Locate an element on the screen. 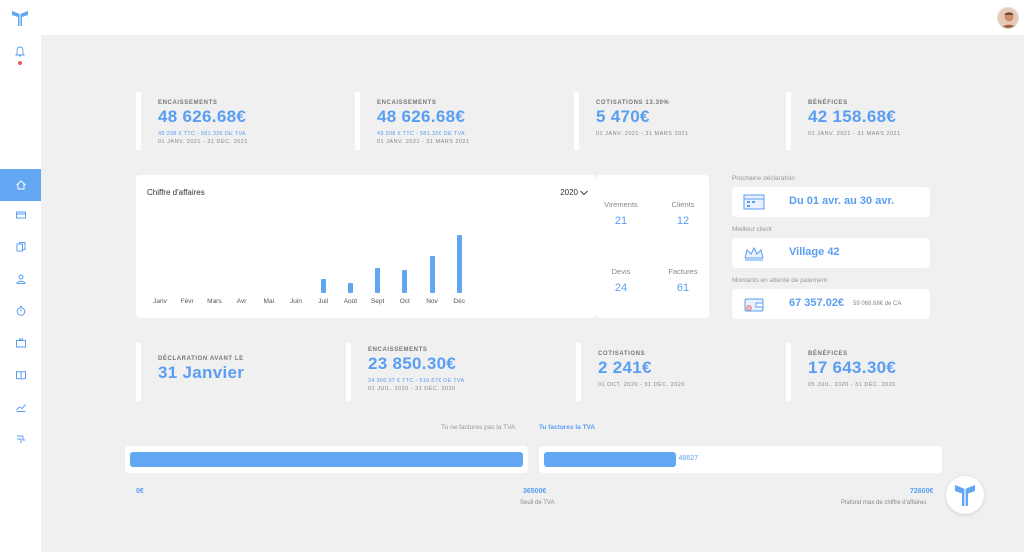 Image resolution: width=1024 pixels, height=552 pixels. credit-card-icon is located at coordinates (20, 215).